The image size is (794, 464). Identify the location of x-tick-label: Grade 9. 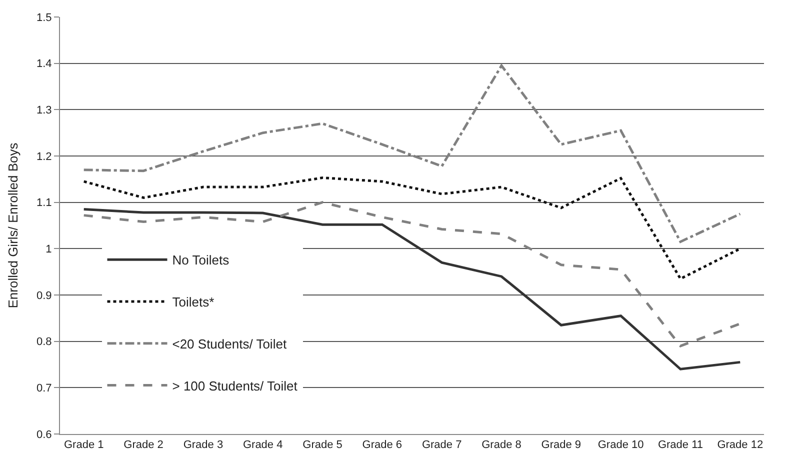
(561, 445).